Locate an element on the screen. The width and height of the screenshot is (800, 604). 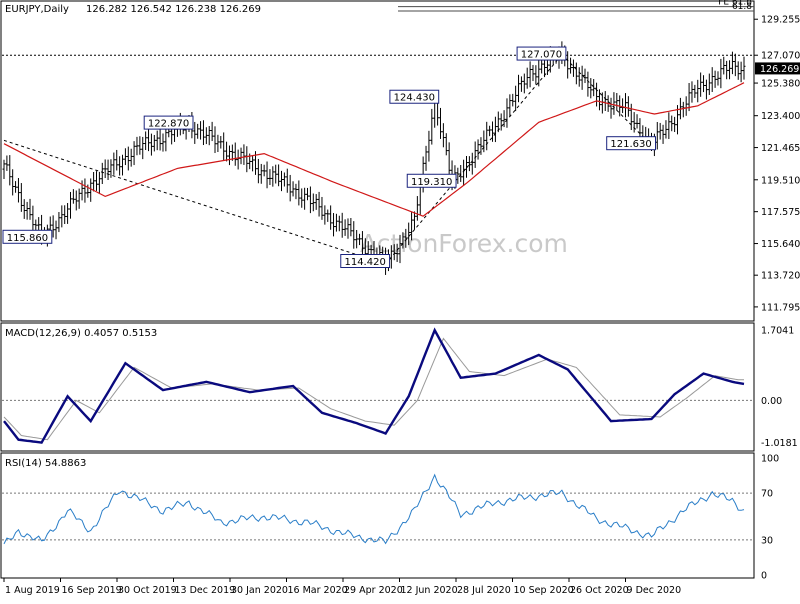
pivot-label-box is located at coordinates (168, 122).